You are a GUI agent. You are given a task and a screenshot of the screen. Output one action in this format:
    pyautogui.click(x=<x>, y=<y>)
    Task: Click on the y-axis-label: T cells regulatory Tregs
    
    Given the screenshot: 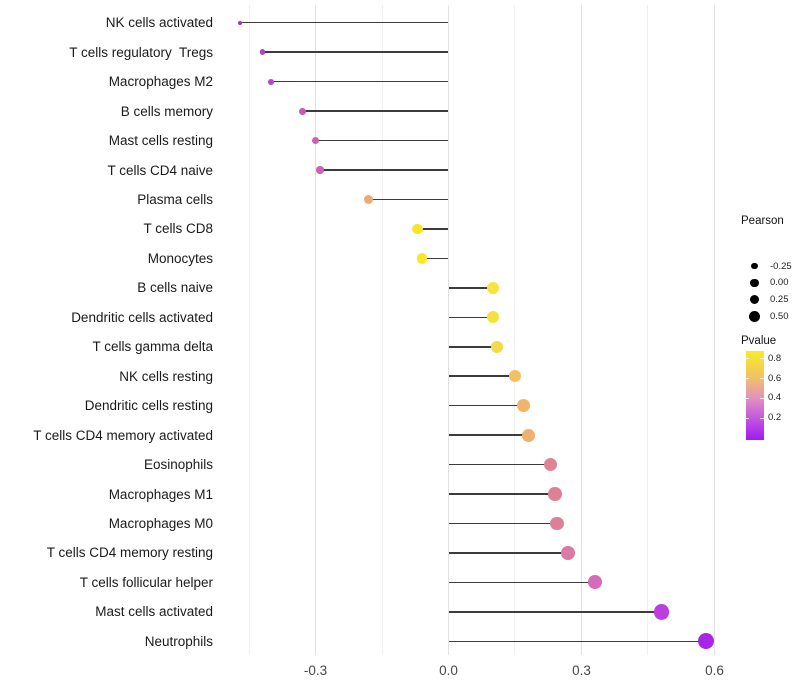 What is the action you would take?
    pyautogui.click(x=141, y=52)
    